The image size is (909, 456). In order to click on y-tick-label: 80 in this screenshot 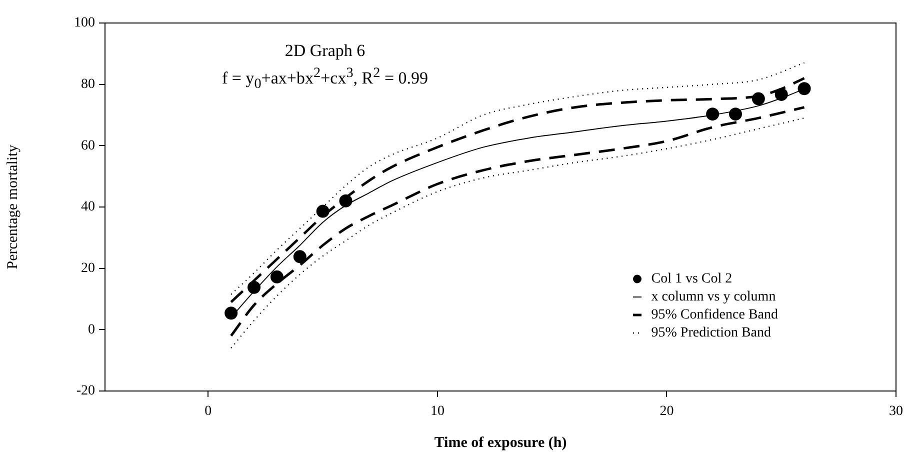, I will do `click(88, 84)`.